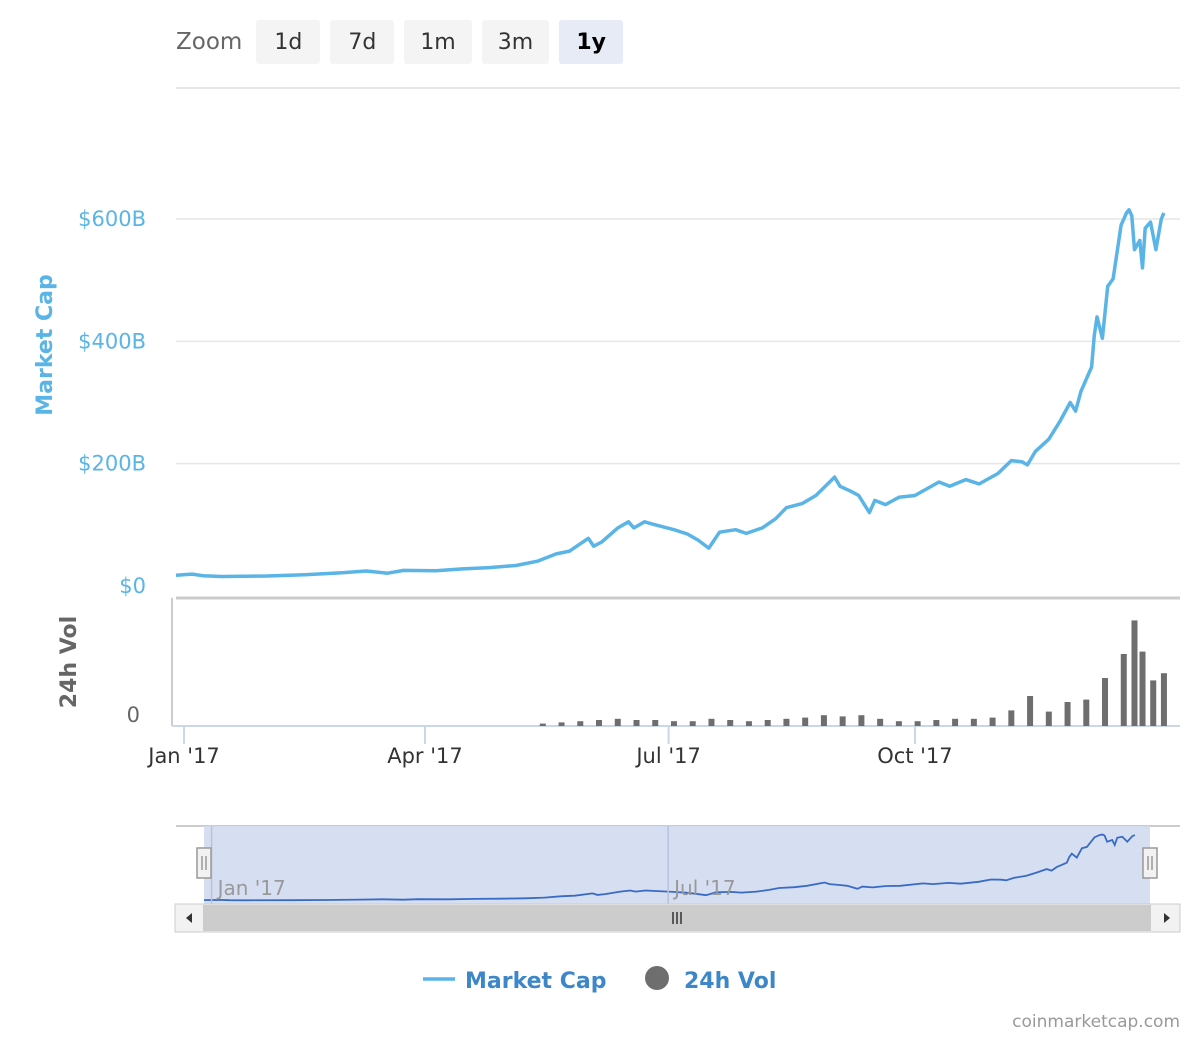 This screenshot has width=1200, height=1040. I want to click on navigator-selection-mask, so click(677, 865).